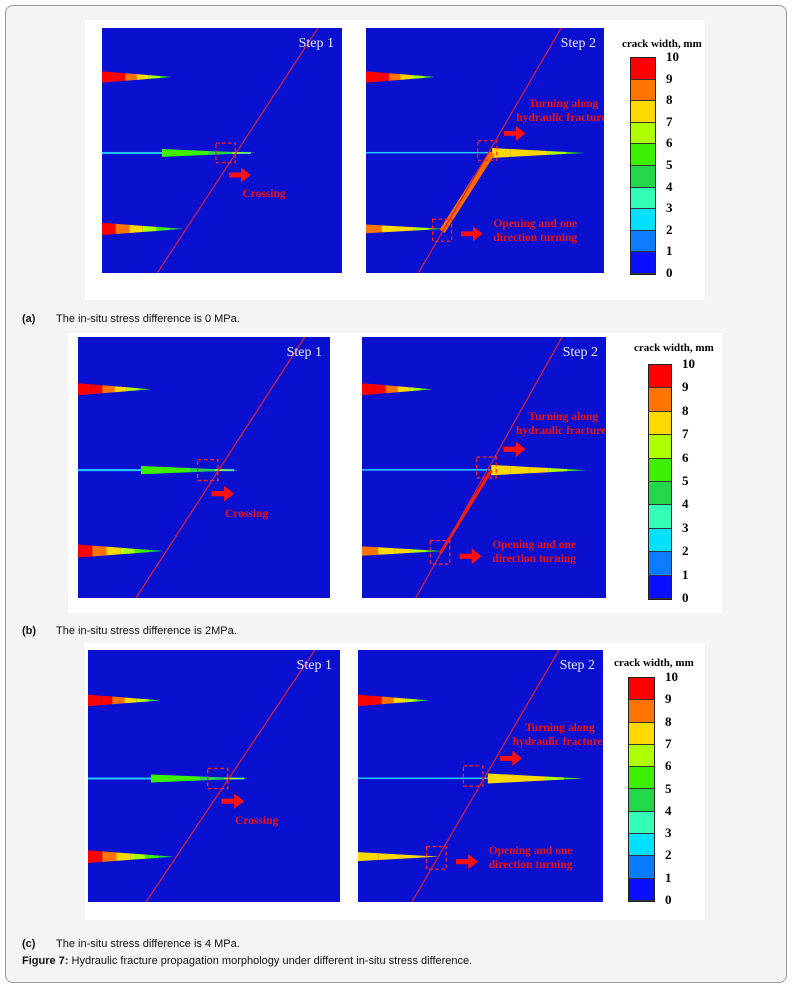 Image resolution: width=799 pixels, height=989 pixels. I want to click on step1-plot: Step 1 Crossing, so click(214, 776).